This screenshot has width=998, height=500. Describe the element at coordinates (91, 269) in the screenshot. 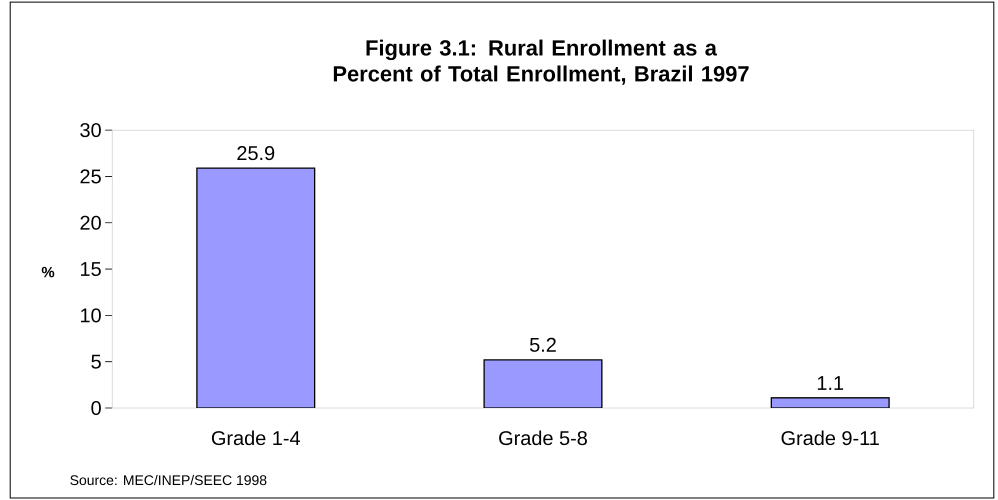

I see `y-tick-label: 15` at that location.